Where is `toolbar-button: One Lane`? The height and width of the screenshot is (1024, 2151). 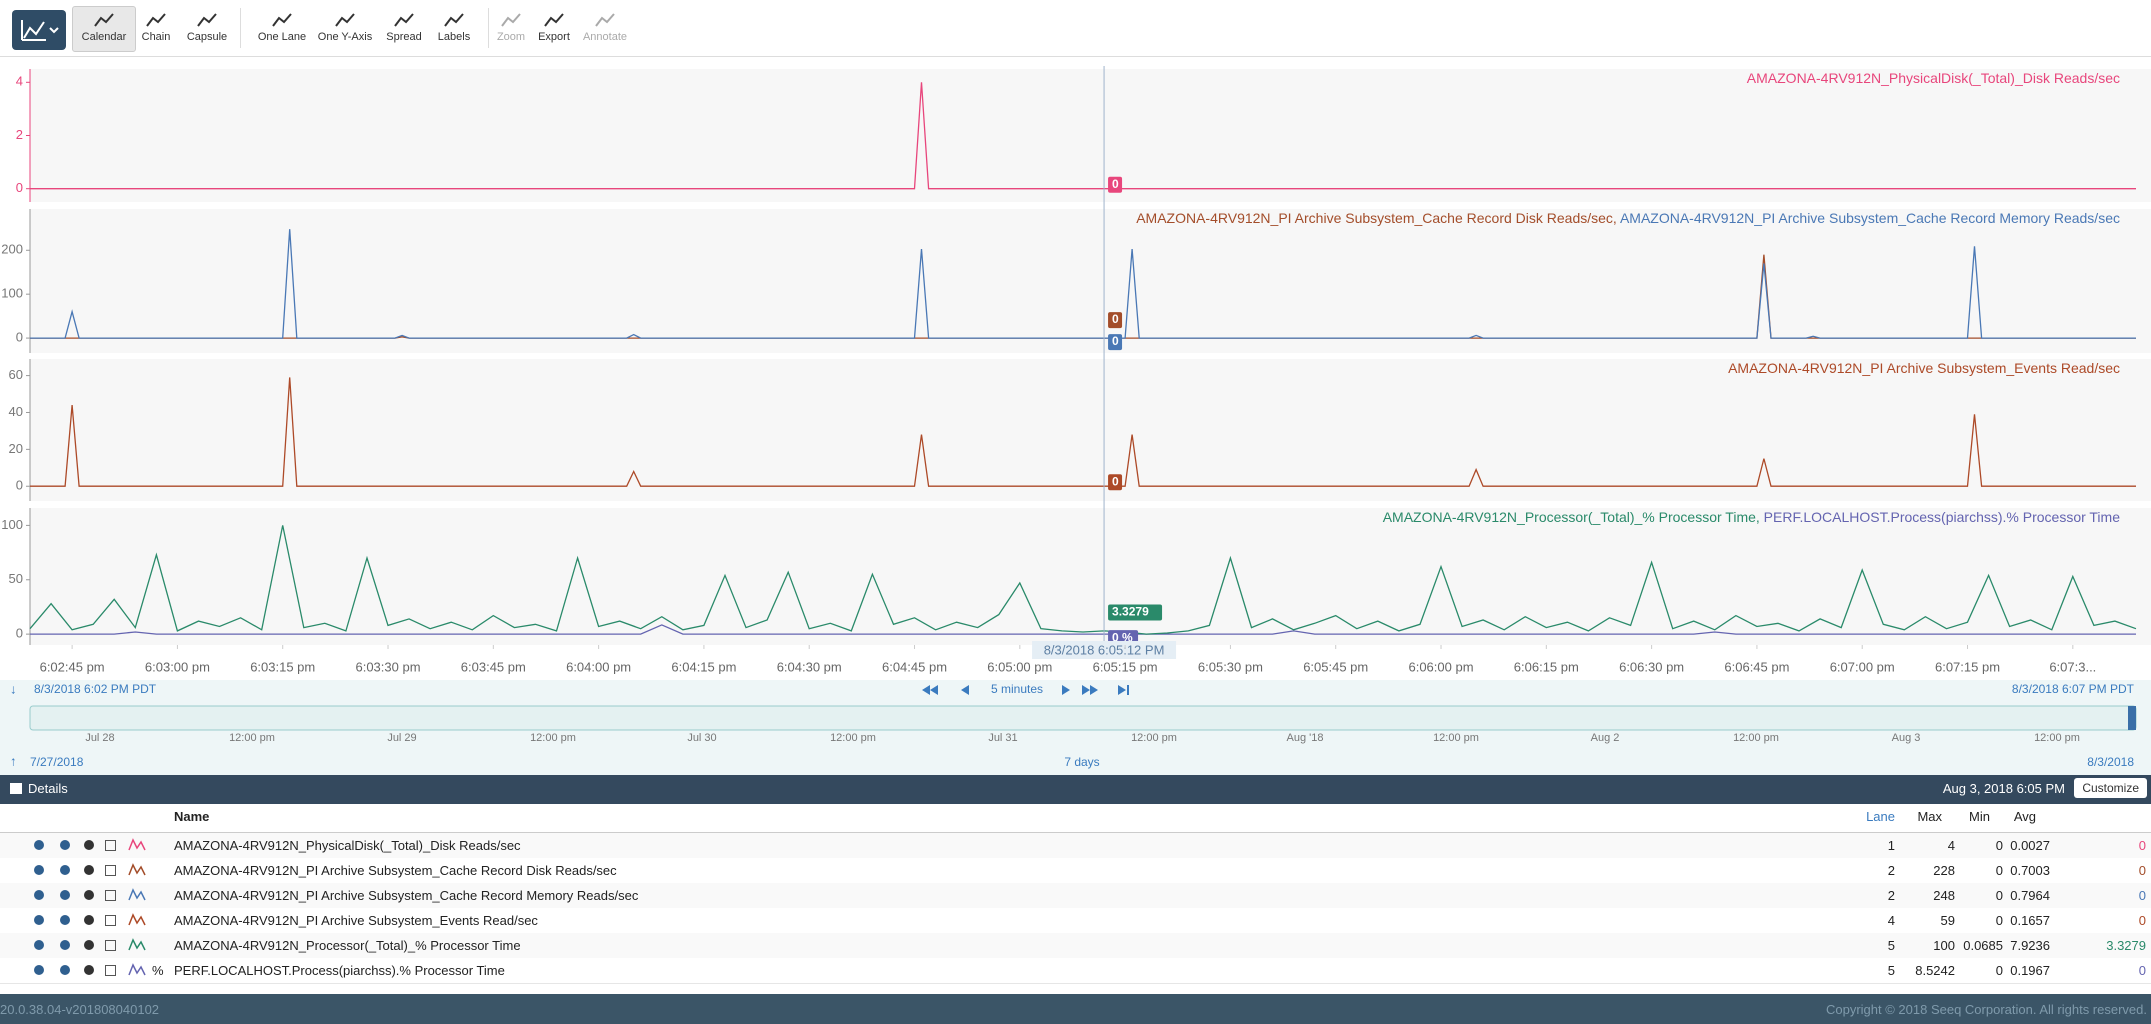
toolbar-button: One Lane is located at coordinates (282, 29).